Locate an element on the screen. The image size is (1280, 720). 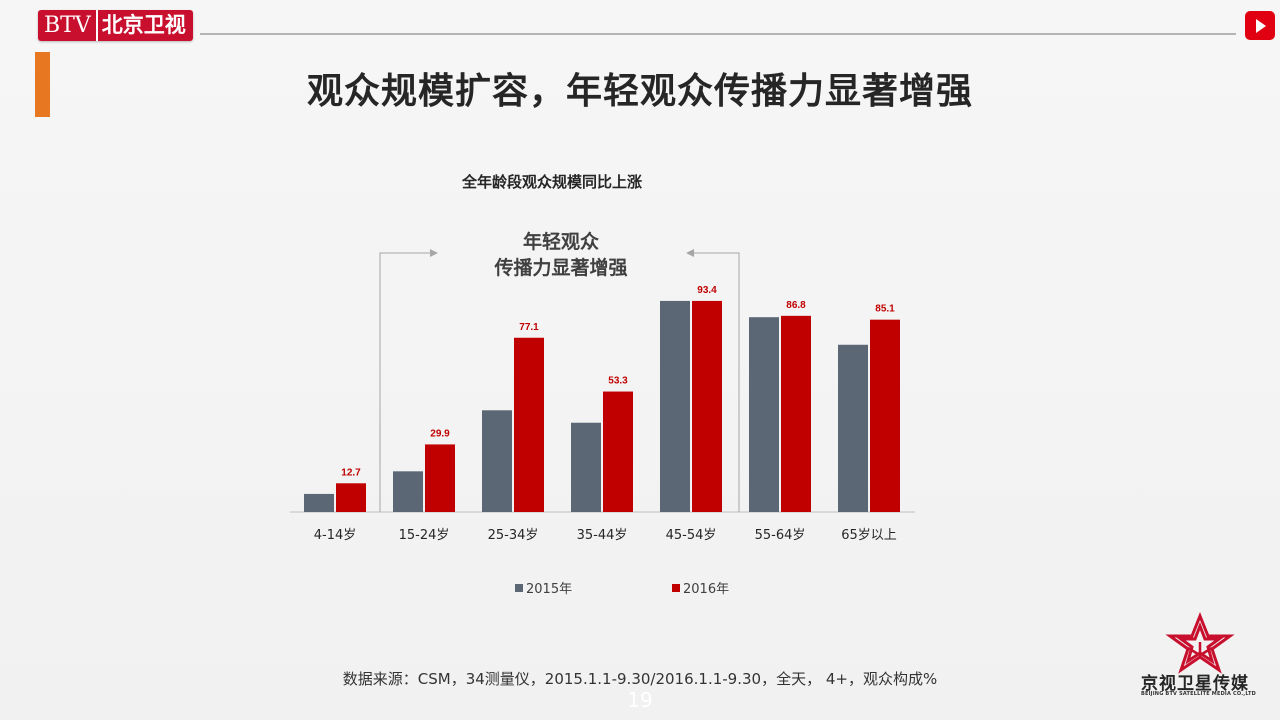
x-tick-label: 55-64岁 is located at coordinates (780, 535).